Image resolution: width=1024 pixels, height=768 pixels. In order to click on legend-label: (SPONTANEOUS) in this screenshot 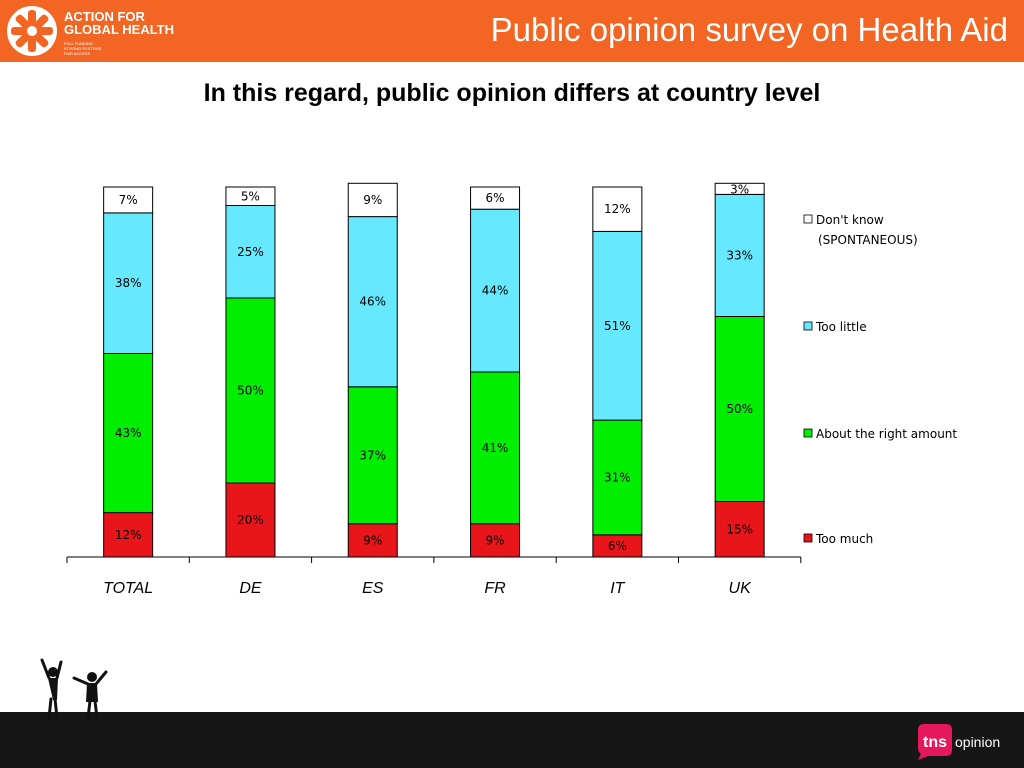, I will do `click(868, 240)`.